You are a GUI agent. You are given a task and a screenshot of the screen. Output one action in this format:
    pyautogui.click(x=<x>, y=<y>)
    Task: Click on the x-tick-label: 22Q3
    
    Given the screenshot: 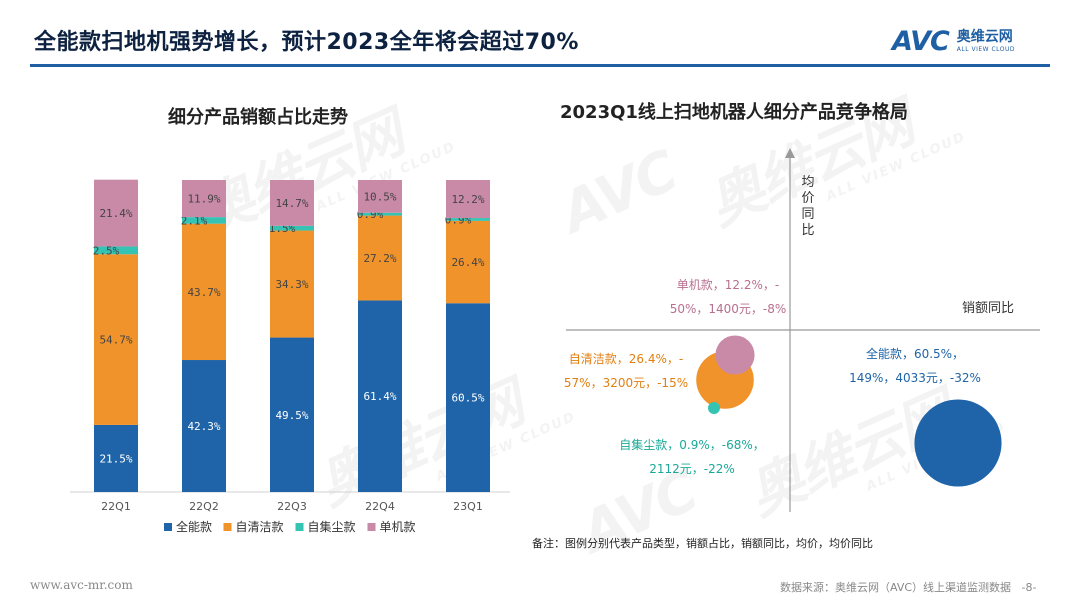 What is the action you would take?
    pyautogui.click(x=292, y=506)
    